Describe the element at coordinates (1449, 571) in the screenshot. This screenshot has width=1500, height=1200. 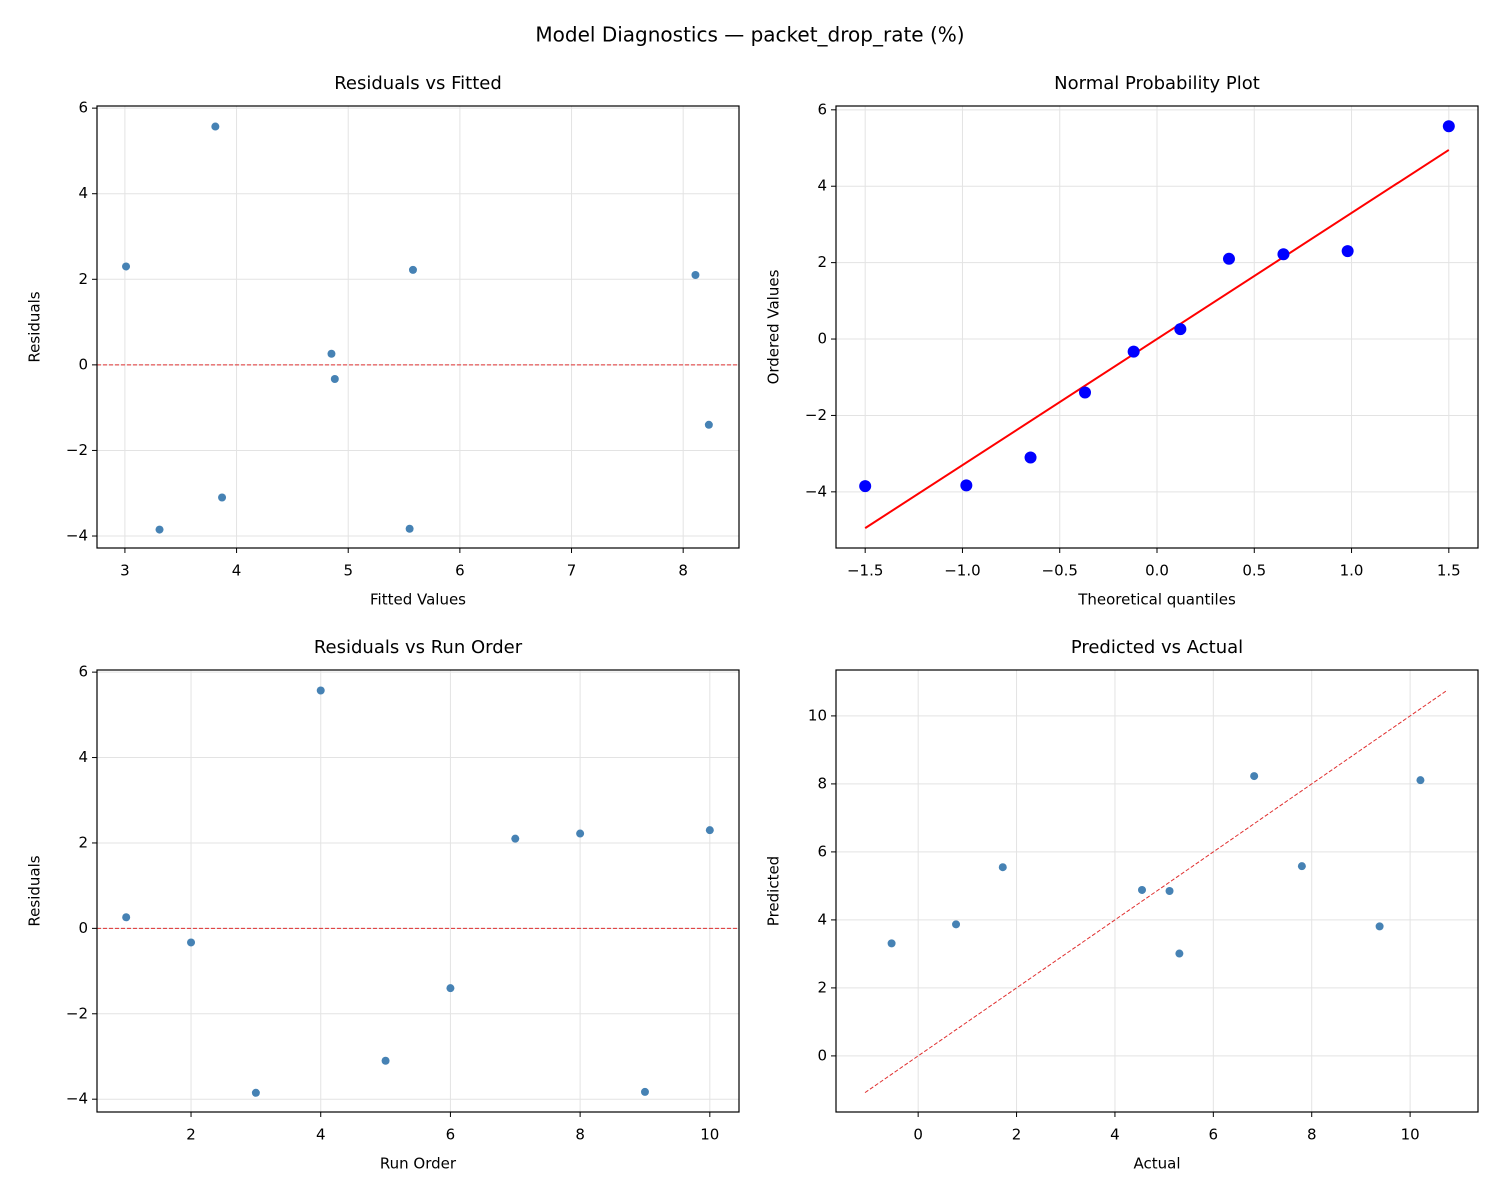
I see `x-tick-label: 1.5` at that location.